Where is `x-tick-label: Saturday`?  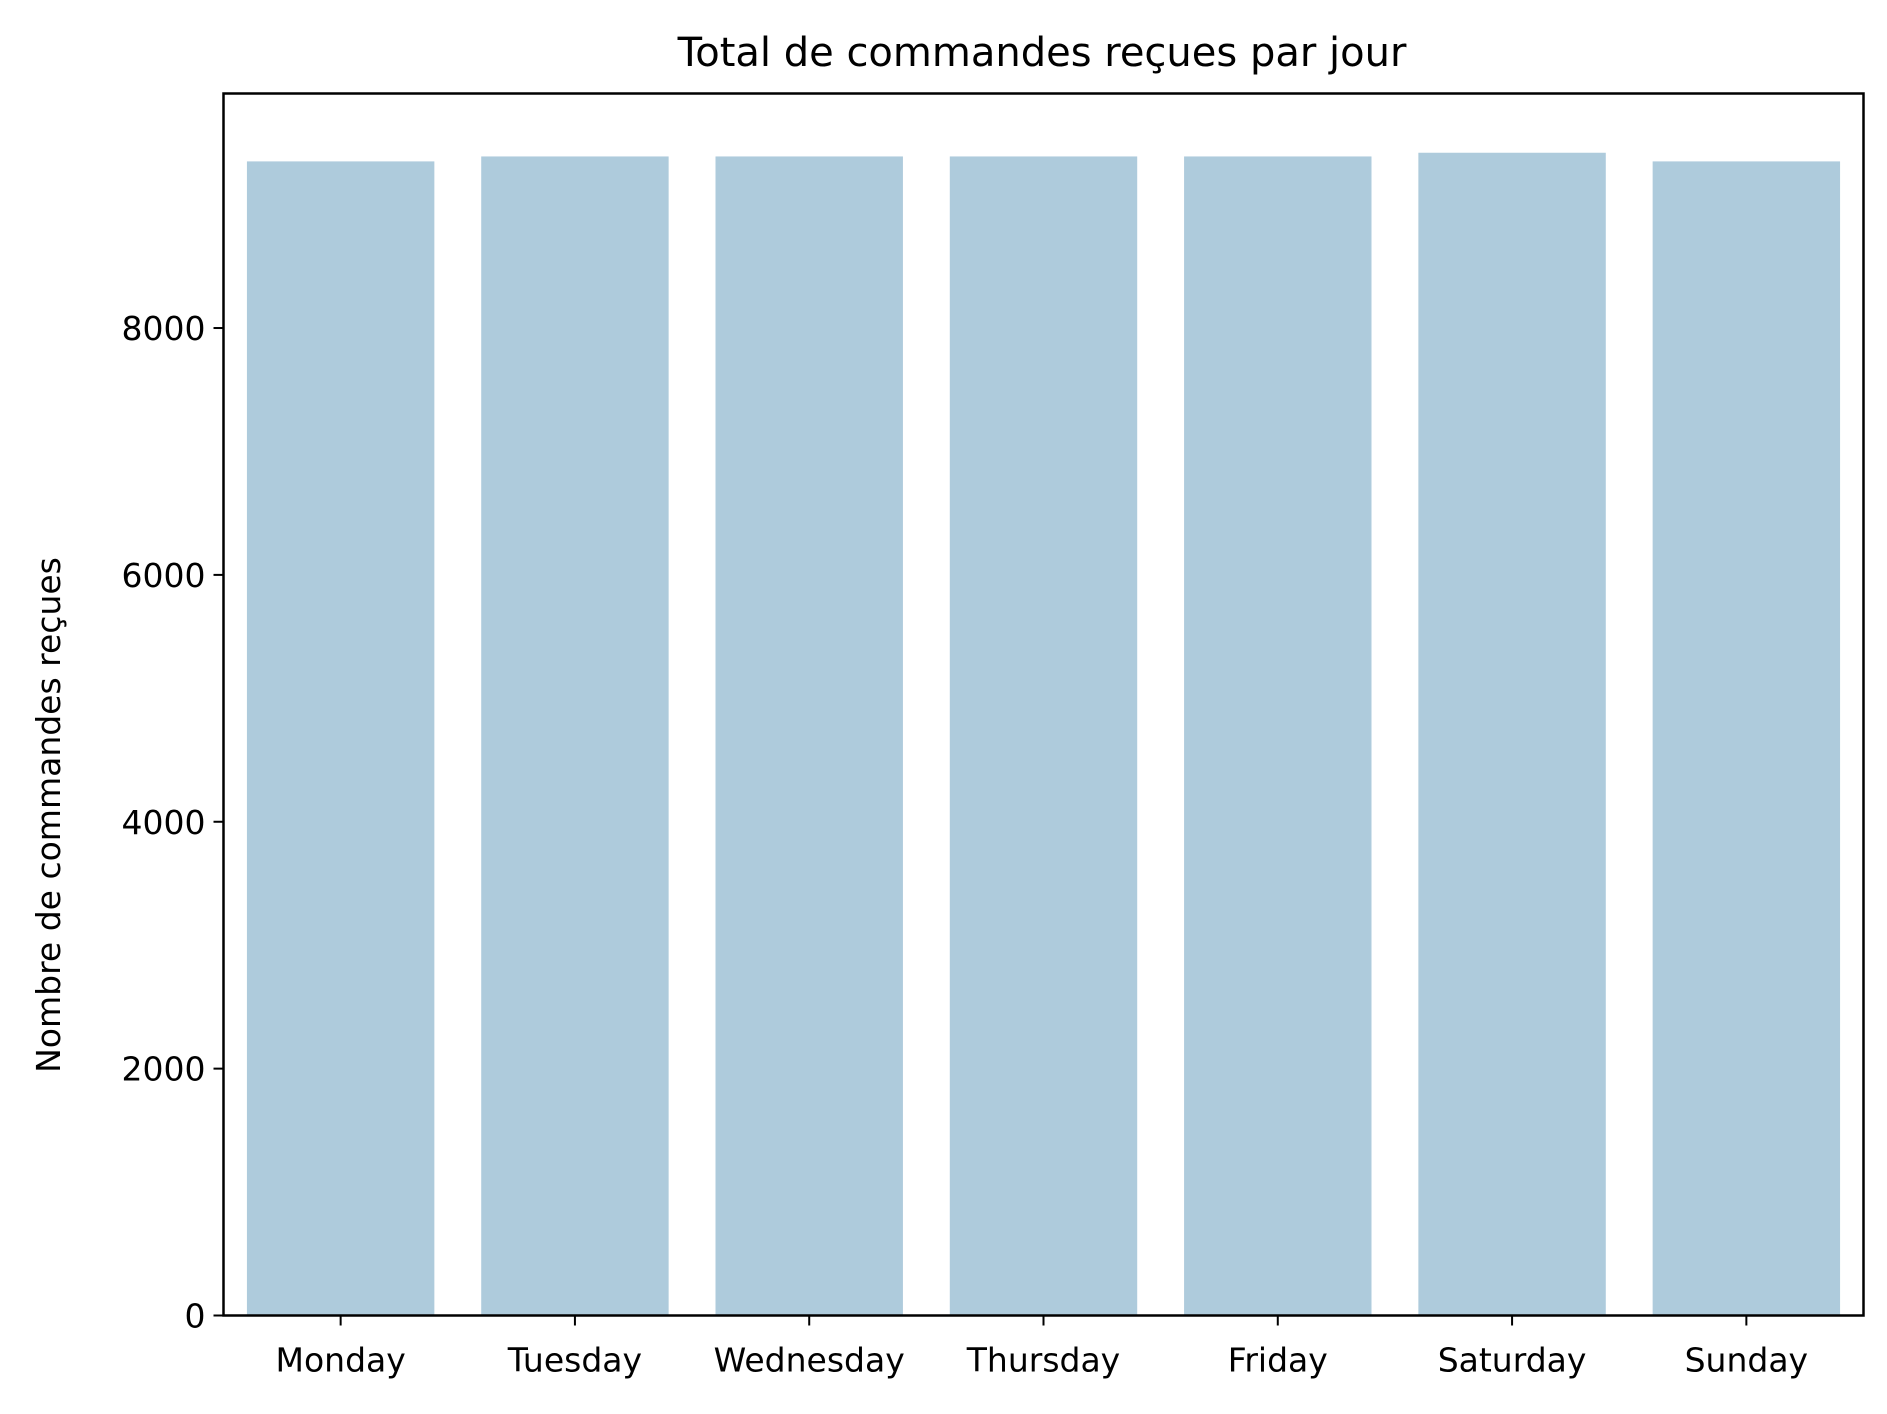 x-tick-label: Saturday is located at coordinates (1512, 1360).